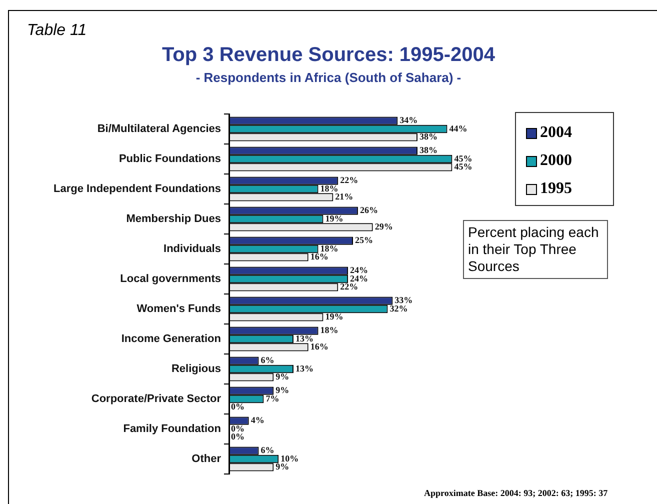 Image resolution: width=657 pixels, height=504 pixels. Describe the element at coordinates (289, 458) in the screenshot. I see `data-label: 10%` at that location.